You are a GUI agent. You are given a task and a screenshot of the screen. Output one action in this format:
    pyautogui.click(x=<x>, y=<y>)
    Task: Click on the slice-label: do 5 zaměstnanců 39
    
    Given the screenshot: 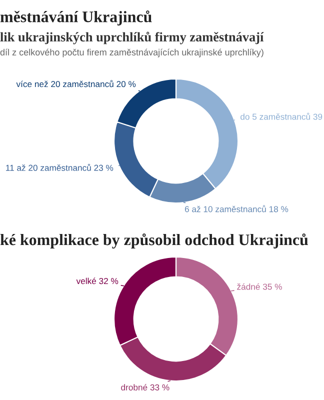 What is the action you would take?
    pyautogui.click(x=281, y=116)
    